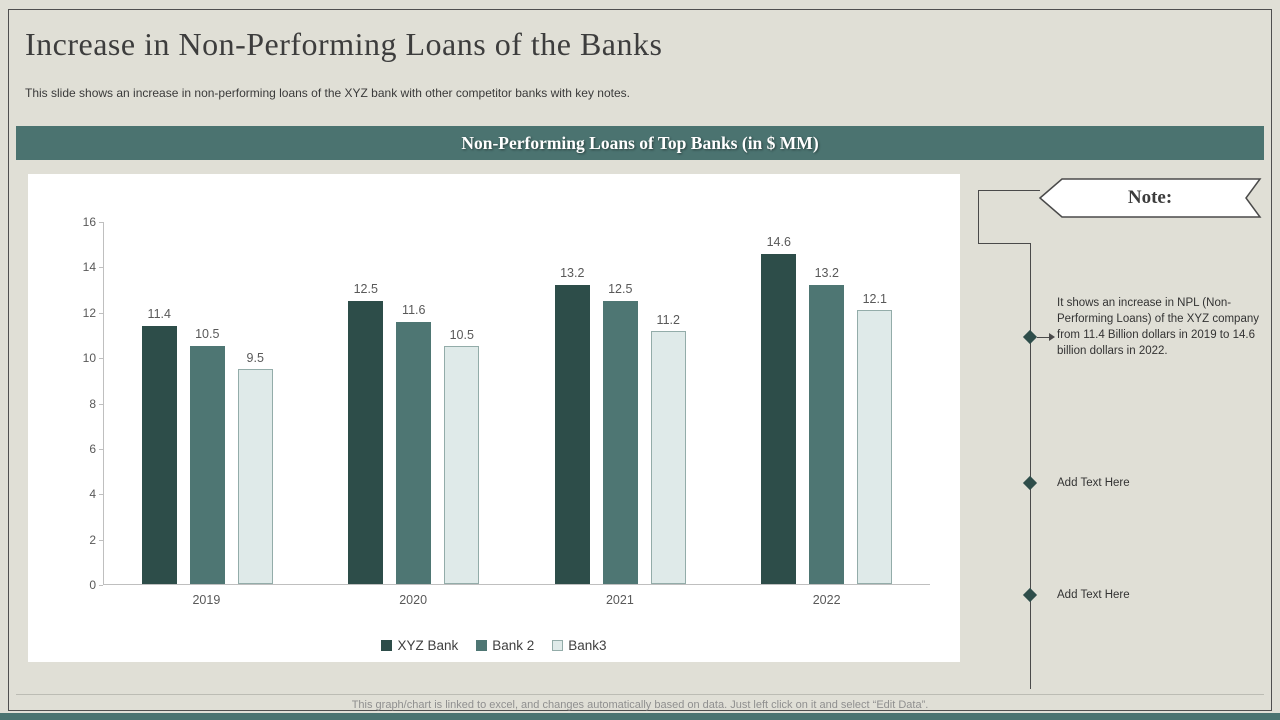 The image size is (1280, 720). Describe the element at coordinates (255, 467) in the screenshot. I see `bar-bank3-2019: 9.5` at that location.